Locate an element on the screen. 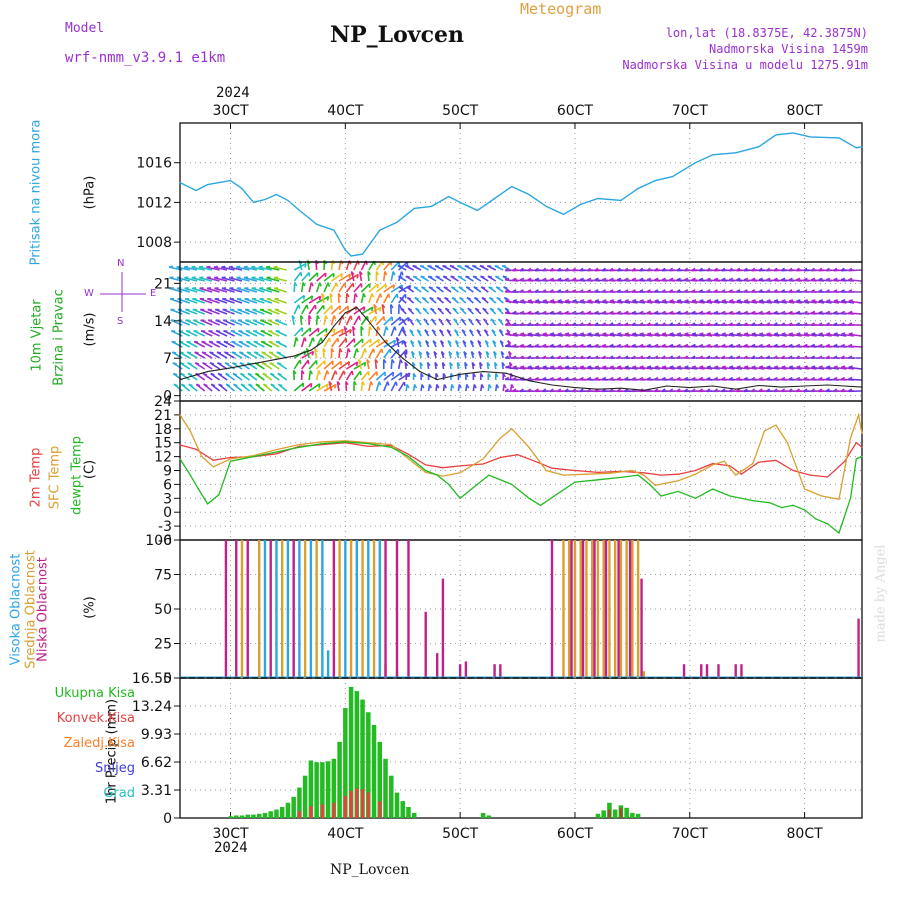 This screenshot has width=900, height=900. year-top: 2024 is located at coordinates (233, 93).